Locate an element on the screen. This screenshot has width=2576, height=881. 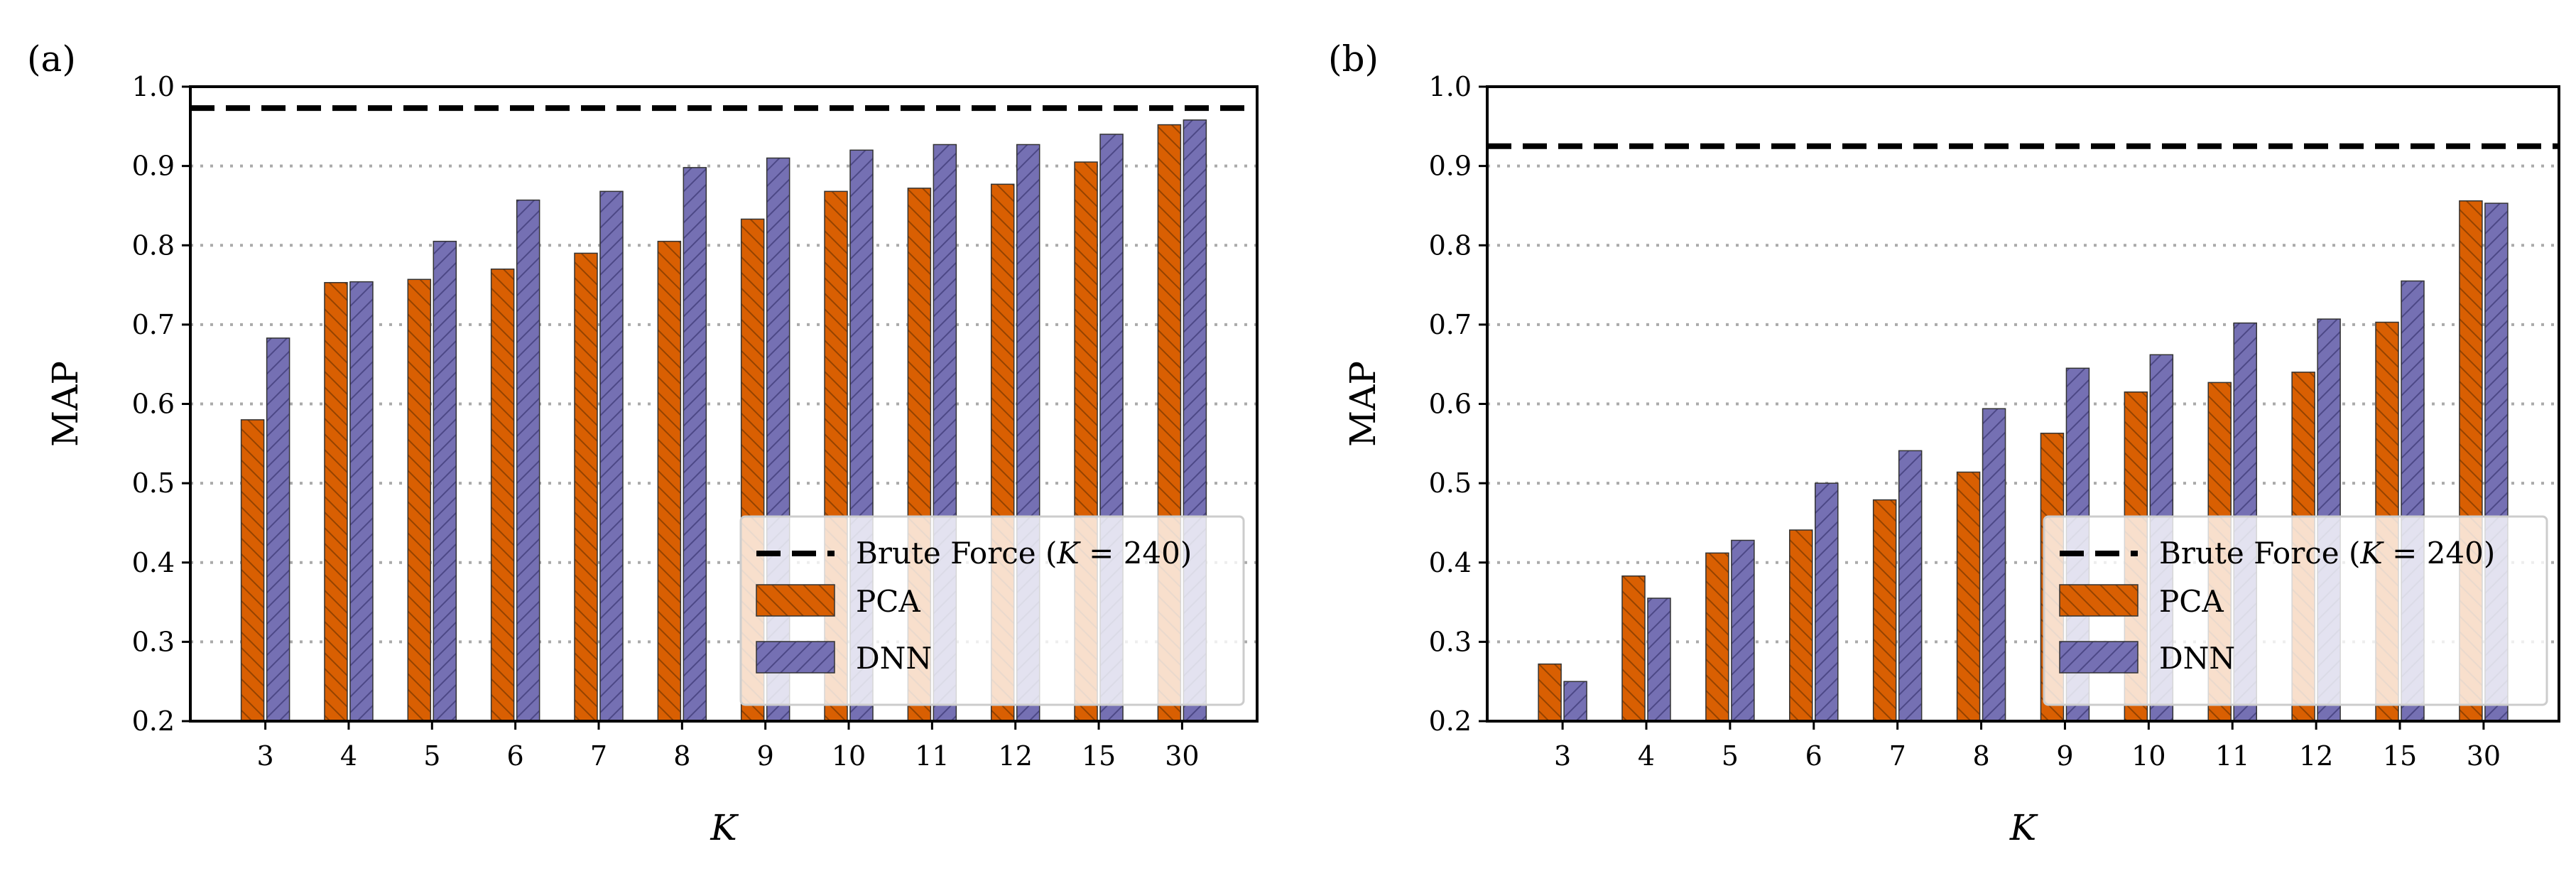
x-tick-label: 15 is located at coordinates (2400, 756).